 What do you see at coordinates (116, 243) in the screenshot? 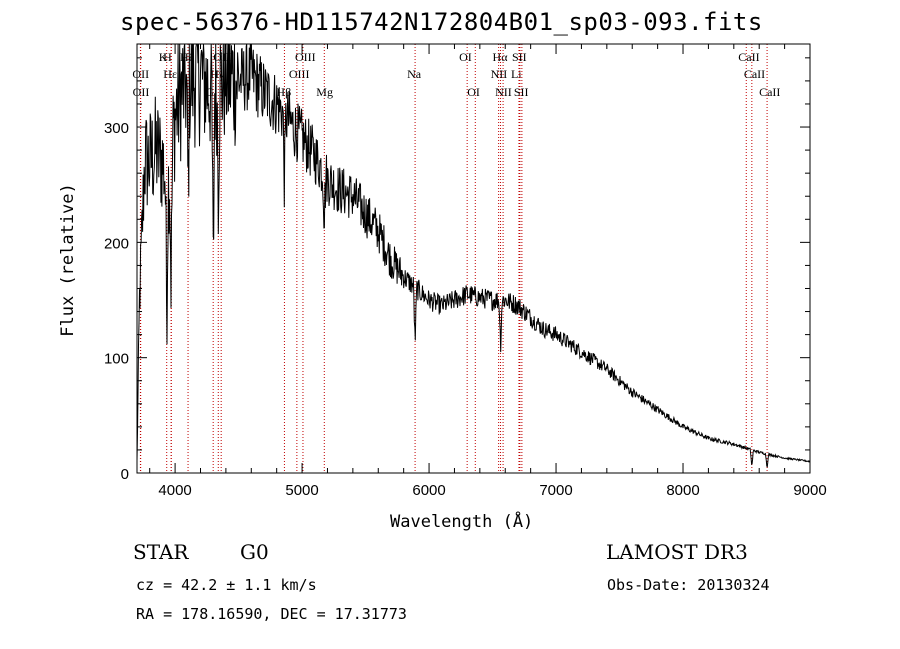
I see `y-tick-label: 200` at bounding box center [116, 243].